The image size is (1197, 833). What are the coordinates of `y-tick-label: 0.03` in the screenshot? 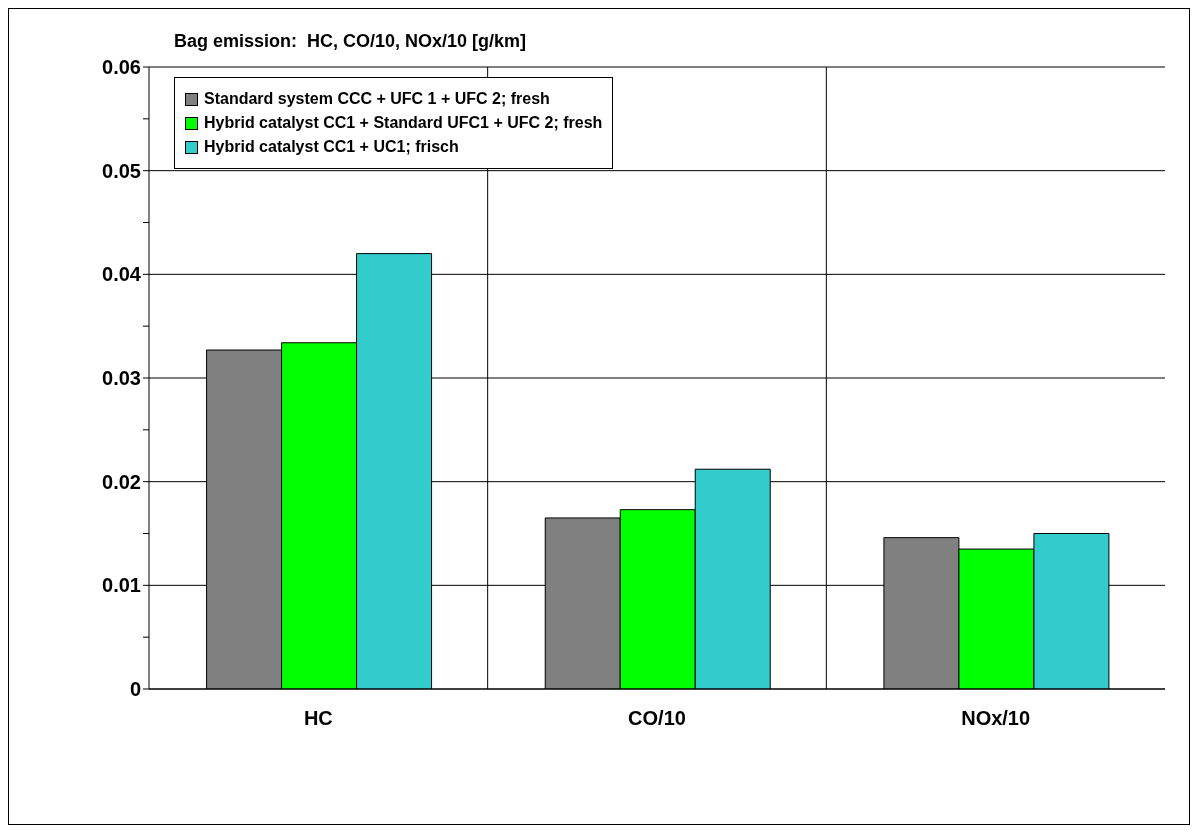 It's located at (121, 378).